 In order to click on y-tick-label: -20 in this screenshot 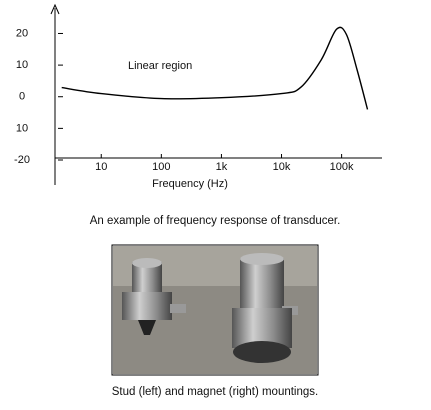, I will do `click(22, 160)`.